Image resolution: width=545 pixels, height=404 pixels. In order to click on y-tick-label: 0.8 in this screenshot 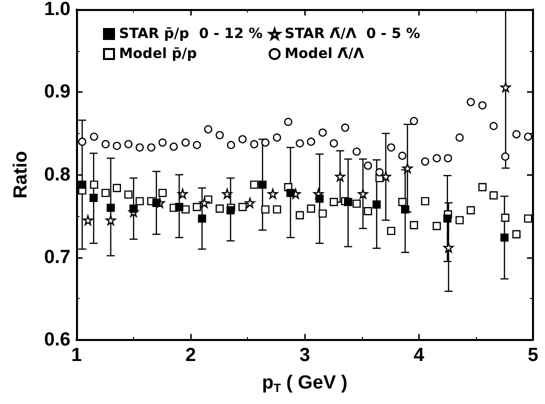, I will do `click(57, 175)`.